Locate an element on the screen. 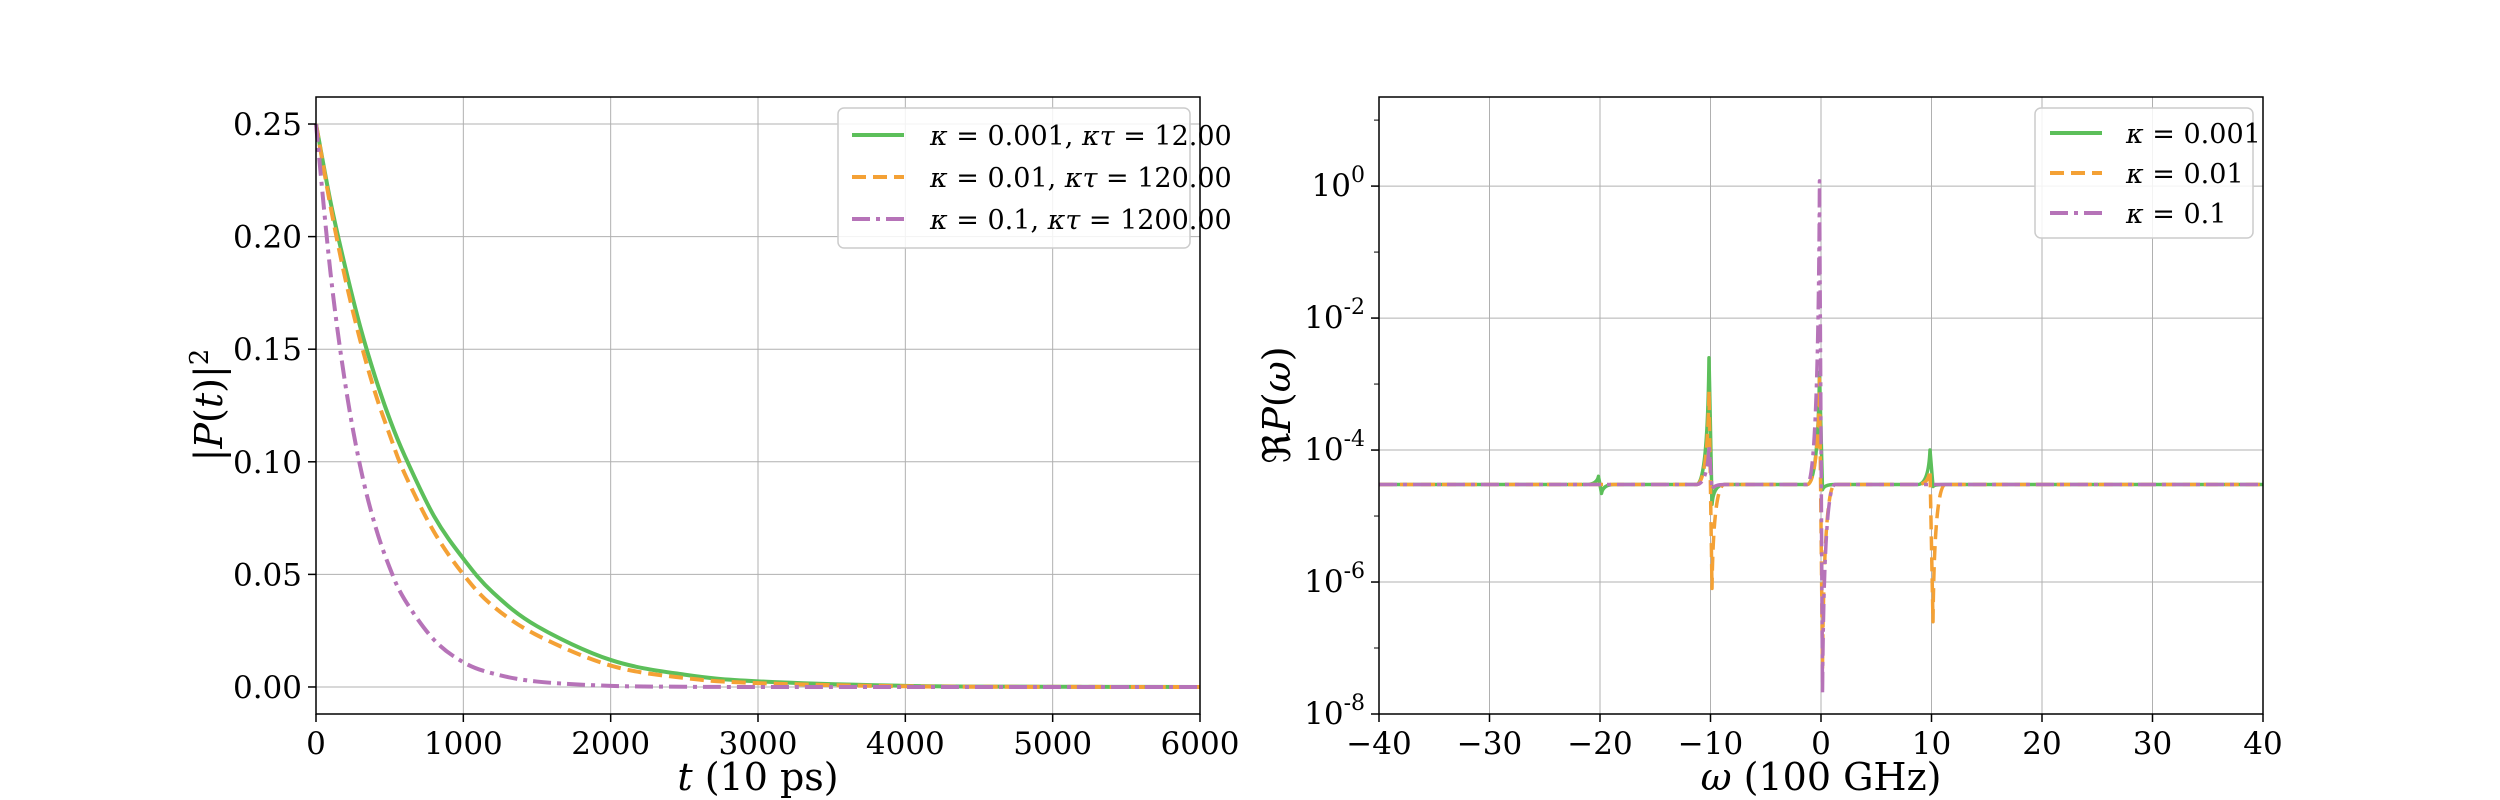  x-tick-label: 4000 is located at coordinates (905, 744).